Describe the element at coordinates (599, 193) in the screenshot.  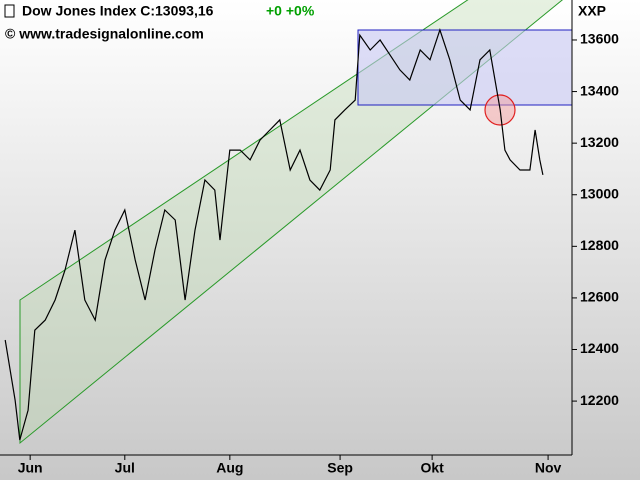
I see `y-tick-label: 13000` at that location.